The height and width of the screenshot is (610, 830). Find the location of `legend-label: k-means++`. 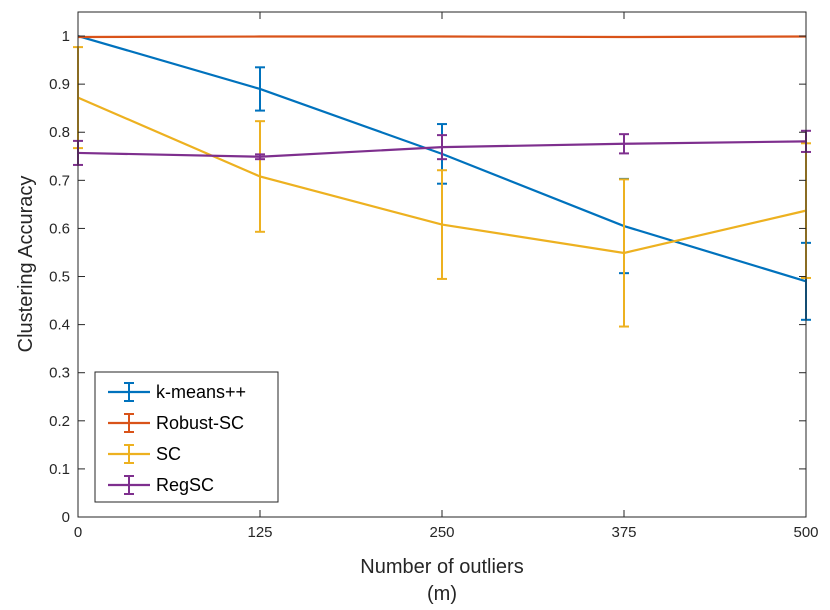

legend-label: k-means++ is located at coordinates (201, 392).